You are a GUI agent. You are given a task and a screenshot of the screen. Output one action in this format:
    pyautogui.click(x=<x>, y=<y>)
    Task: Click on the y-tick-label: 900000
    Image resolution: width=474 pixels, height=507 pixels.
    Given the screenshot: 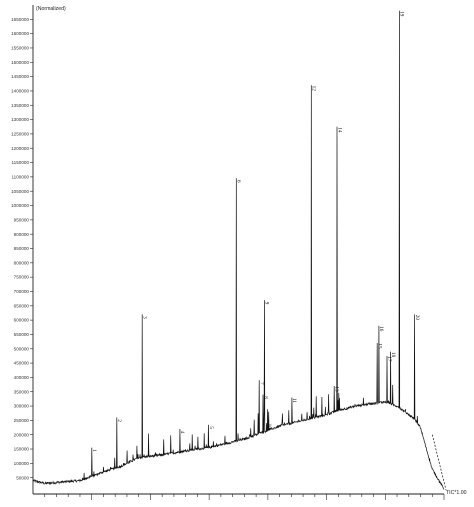 What is the action you would take?
    pyautogui.click(x=22, y=234)
    